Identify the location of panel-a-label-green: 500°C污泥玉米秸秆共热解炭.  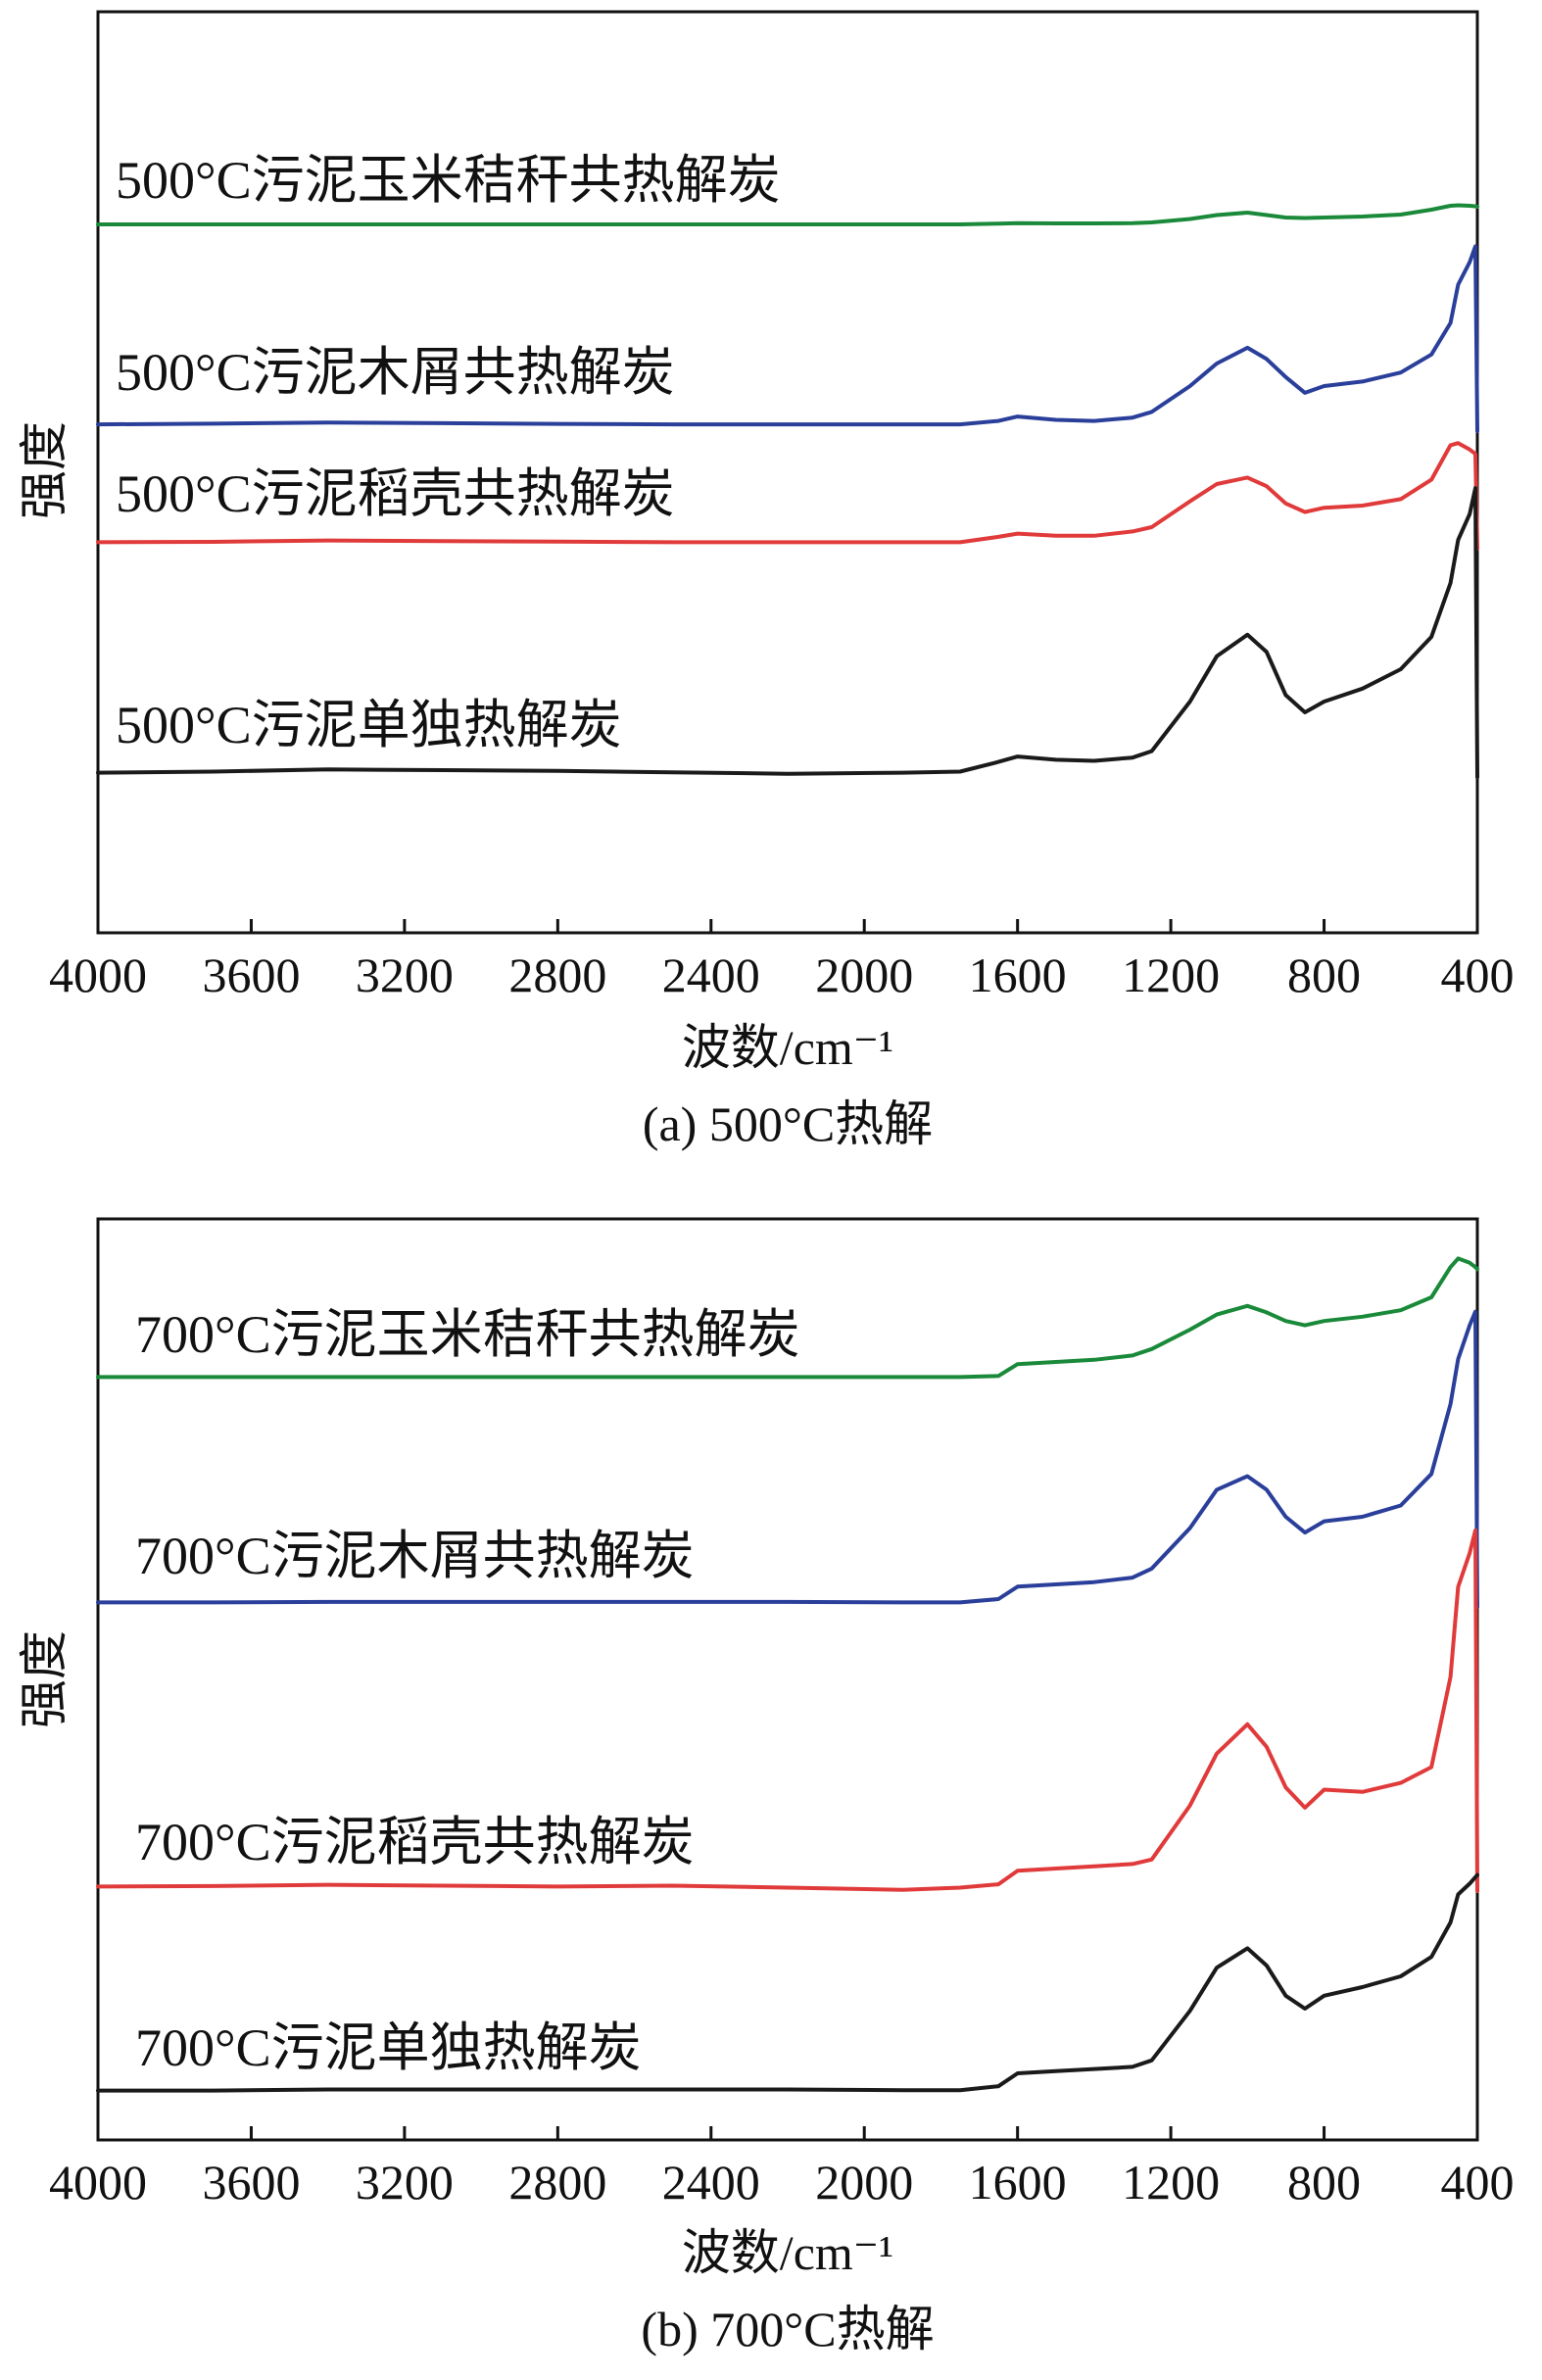
(448, 180).